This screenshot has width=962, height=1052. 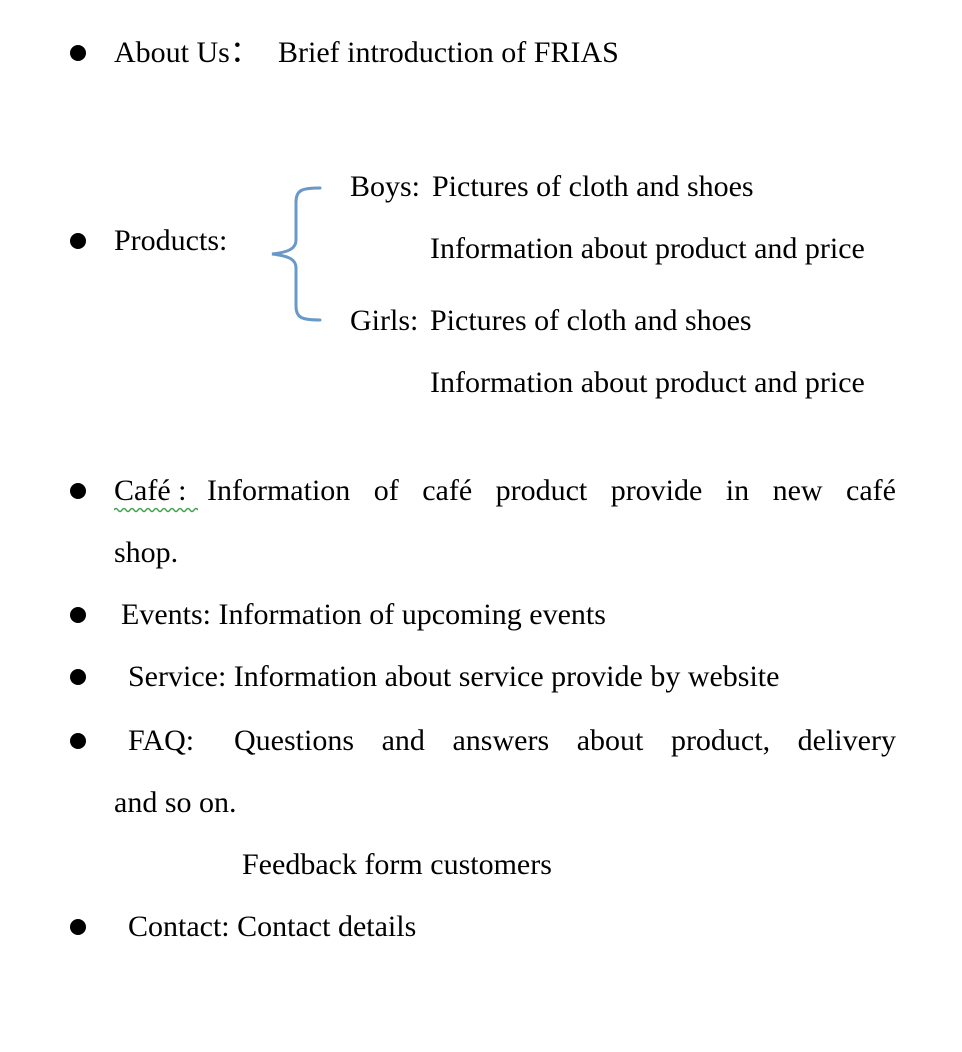 What do you see at coordinates (272, 926) in the screenshot?
I see `contact-text: Contact: Contact details` at bounding box center [272, 926].